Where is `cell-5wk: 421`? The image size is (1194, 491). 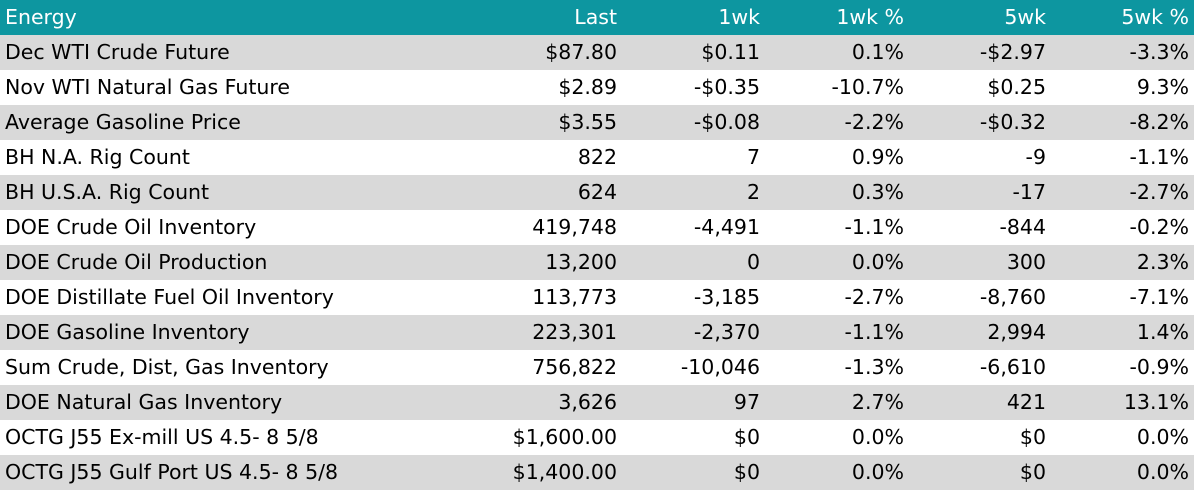 cell-5wk: 421 is located at coordinates (1026, 402).